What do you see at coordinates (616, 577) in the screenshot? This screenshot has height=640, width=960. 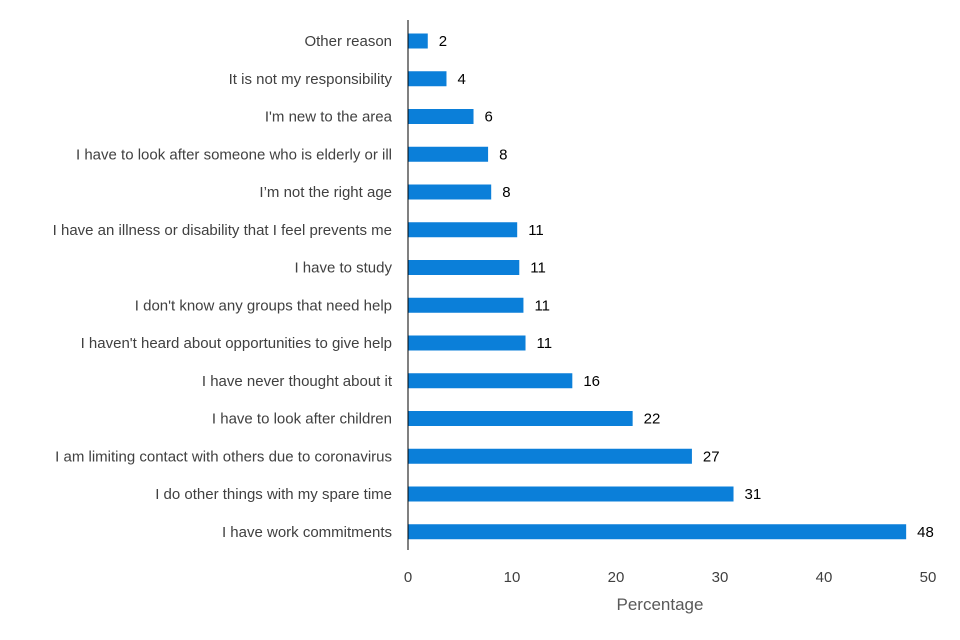 I see `x-tick-label: 20` at bounding box center [616, 577].